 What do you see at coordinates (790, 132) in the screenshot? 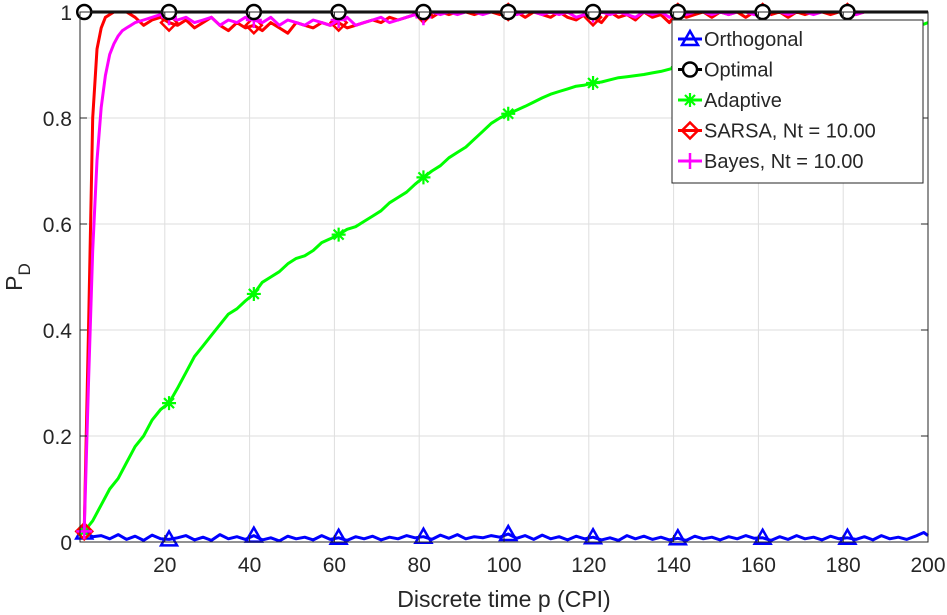
I see `legend-label: SARSA, Nt = 10.00` at bounding box center [790, 132].